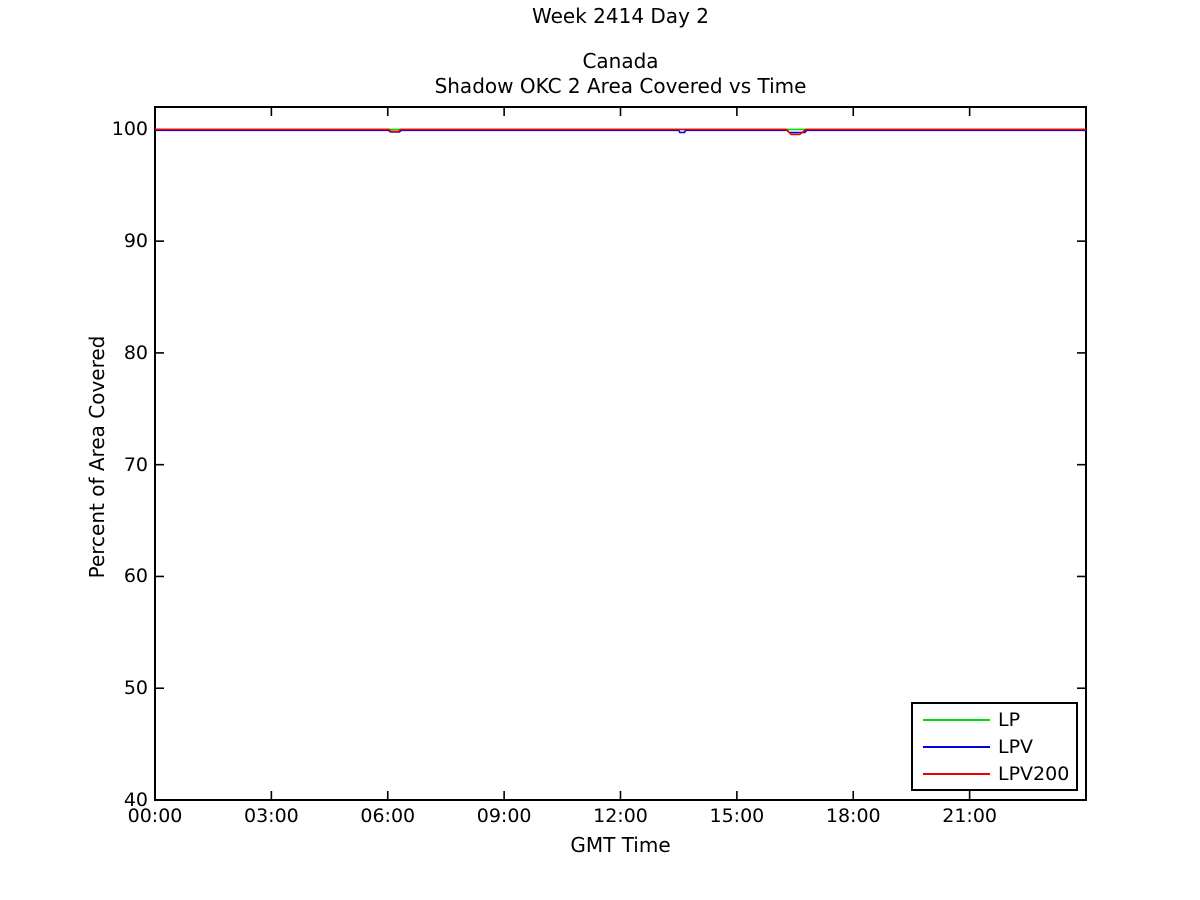 The height and width of the screenshot is (900, 1200). I want to click on figure-title: Week 2414 Day 2, so click(620, 16).